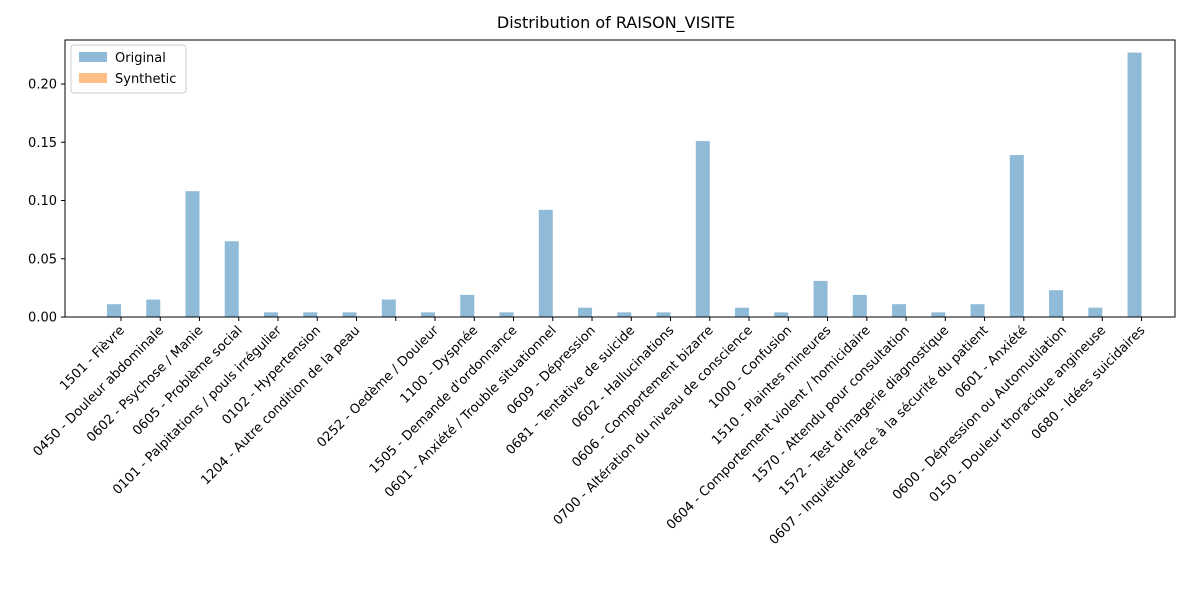 Image resolution: width=1200 pixels, height=600 pixels. I want to click on x-tick-label: 1505 - Demande d'ordonnance, so click(444, 400).